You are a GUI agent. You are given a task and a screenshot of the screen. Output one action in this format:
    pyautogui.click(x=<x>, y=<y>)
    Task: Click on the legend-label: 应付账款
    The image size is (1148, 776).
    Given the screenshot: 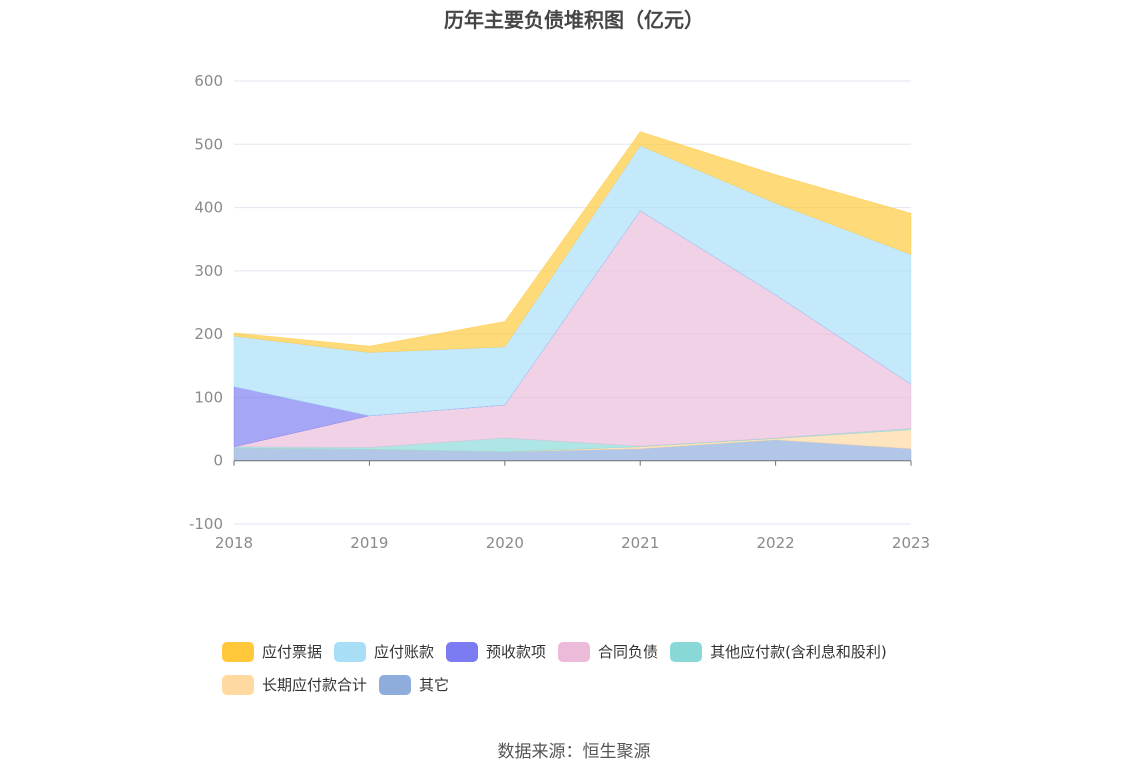 What is the action you would take?
    pyautogui.click(x=404, y=652)
    